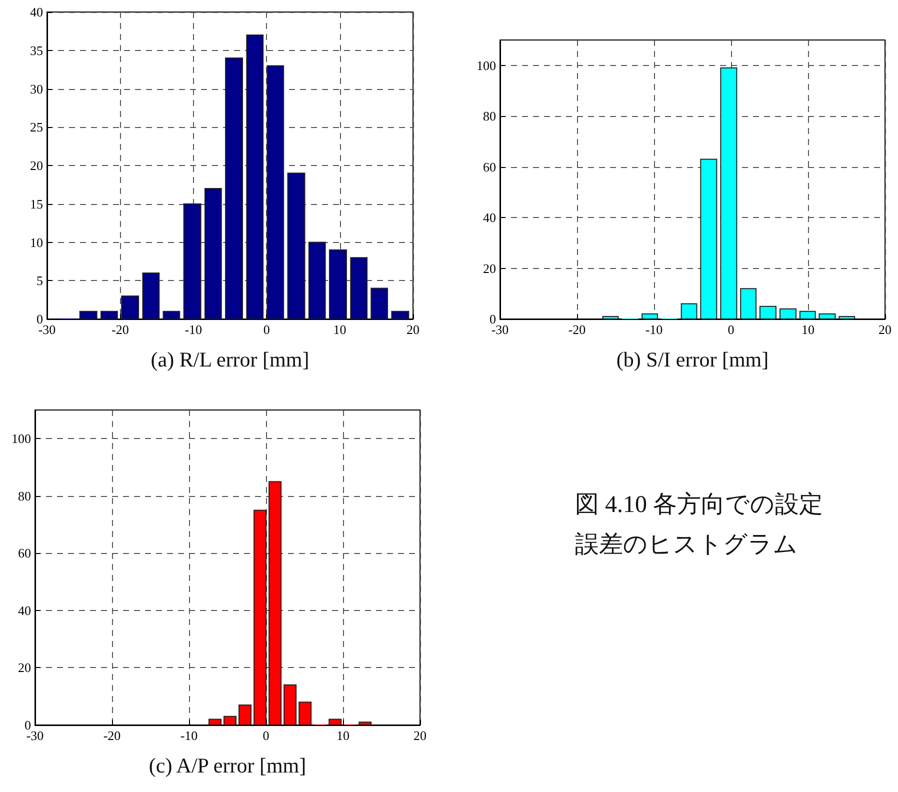  I want to click on y-tick-label: 35, so click(36, 50).